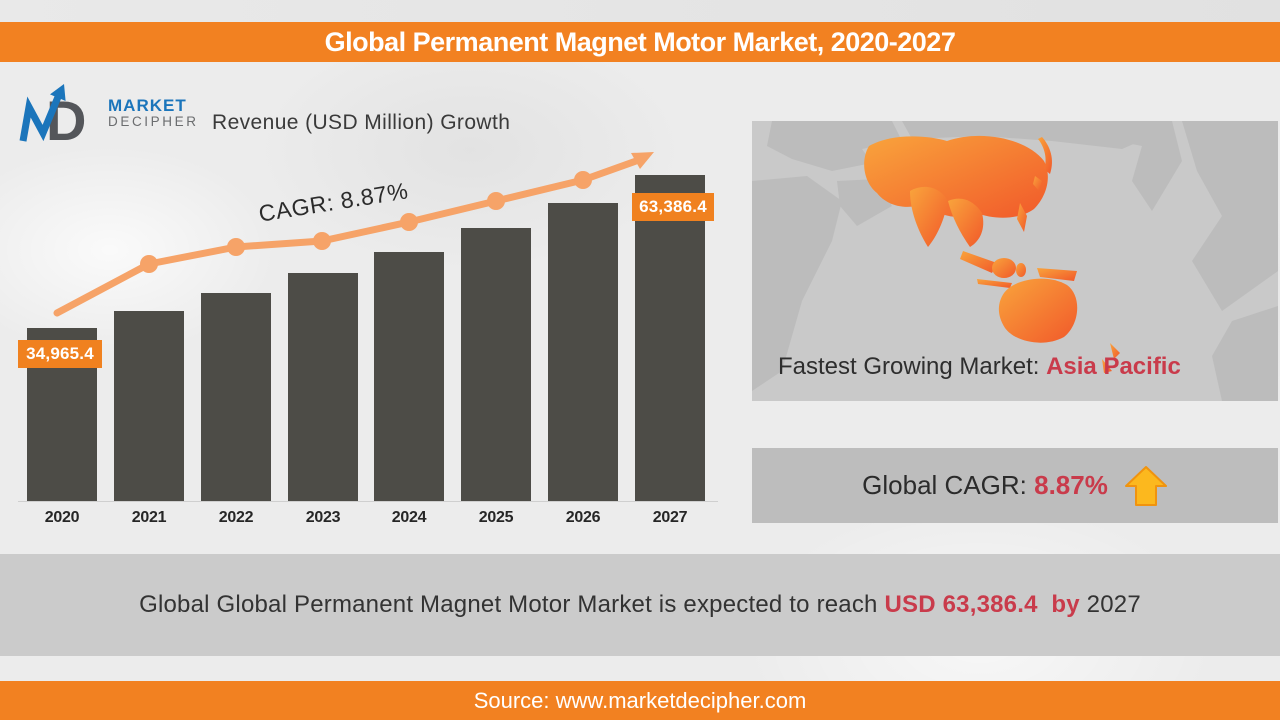 The image size is (1280, 720). What do you see at coordinates (992, 254) in the screenshot?
I see `asia-pacific-region` at bounding box center [992, 254].